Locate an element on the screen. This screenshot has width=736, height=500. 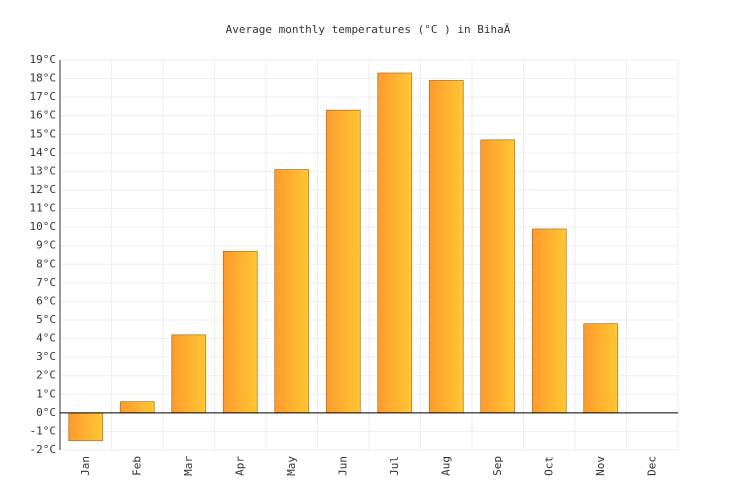
x-tick-label: Mar is located at coordinates (188, 466).